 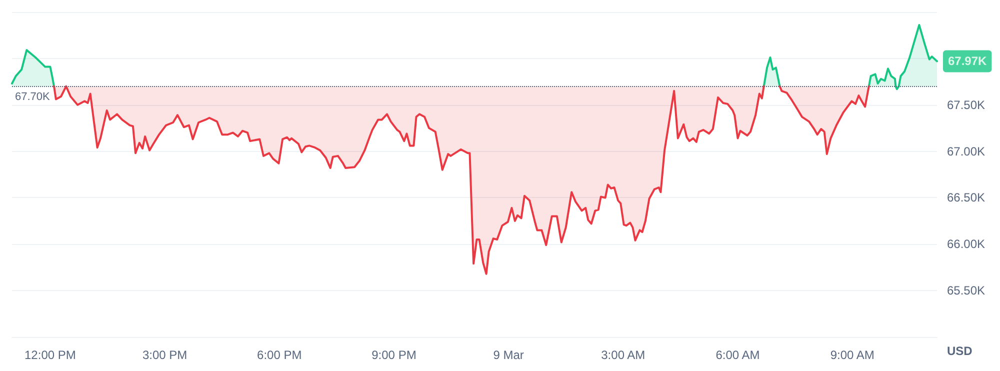 What do you see at coordinates (165, 355) in the screenshot?
I see `x-tick-label: 3:00 PM` at bounding box center [165, 355].